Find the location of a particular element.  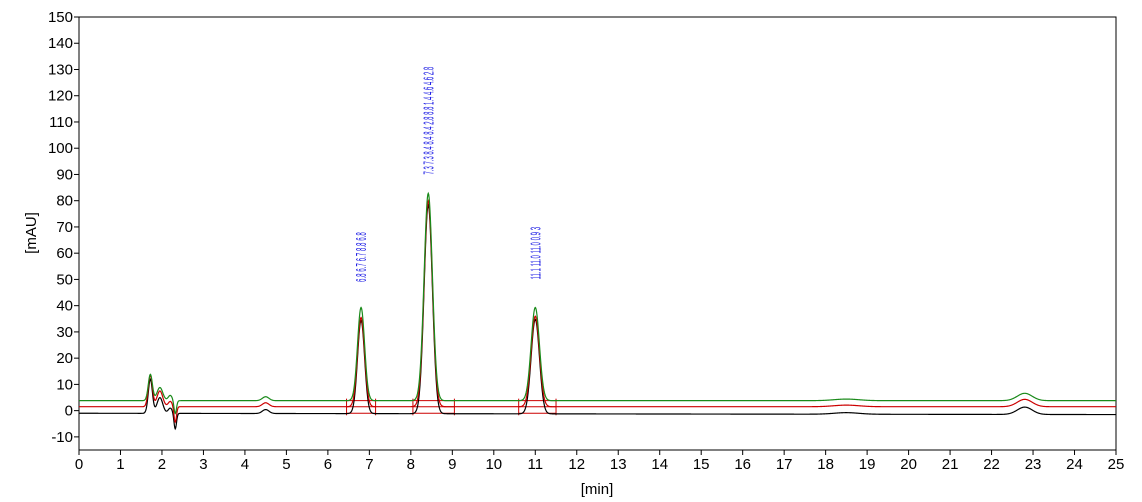

x-tick-label: 22 is located at coordinates (991, 464).